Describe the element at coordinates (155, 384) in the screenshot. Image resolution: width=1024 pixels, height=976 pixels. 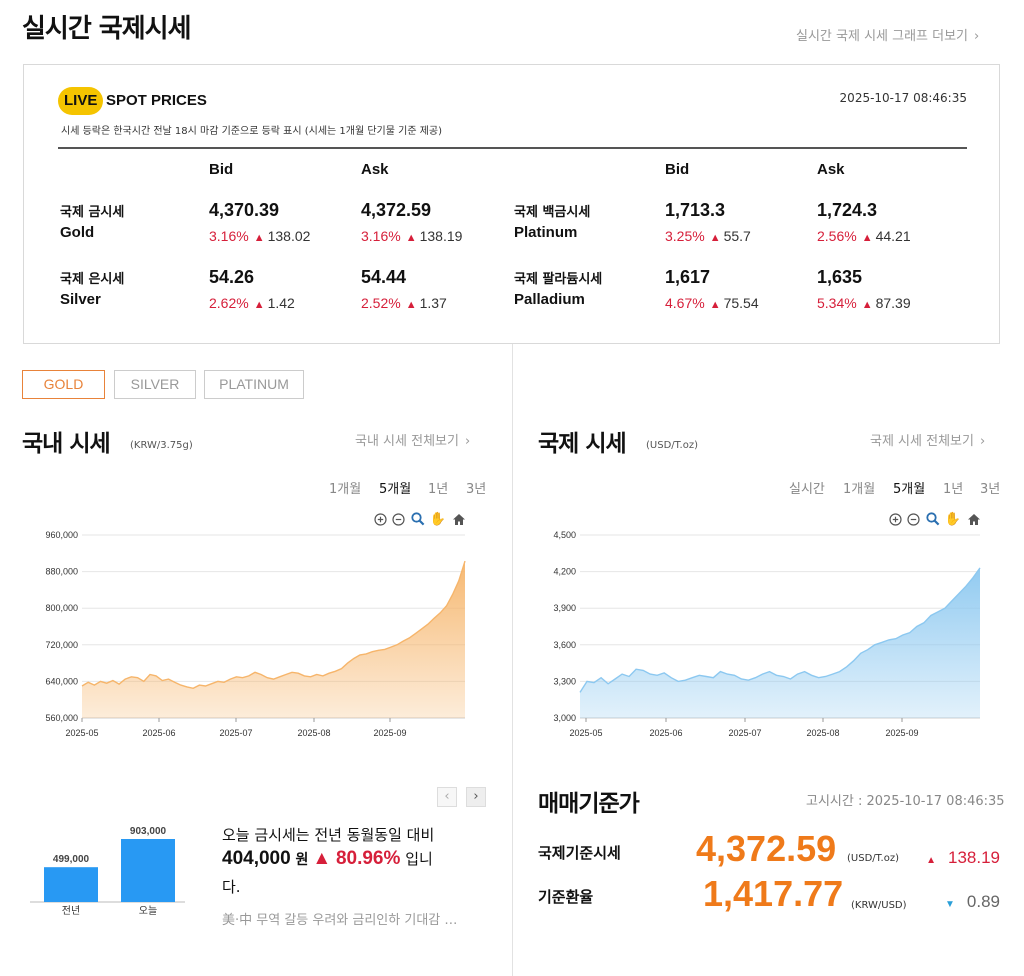
I see `tab-silver: SILVER` at that location.